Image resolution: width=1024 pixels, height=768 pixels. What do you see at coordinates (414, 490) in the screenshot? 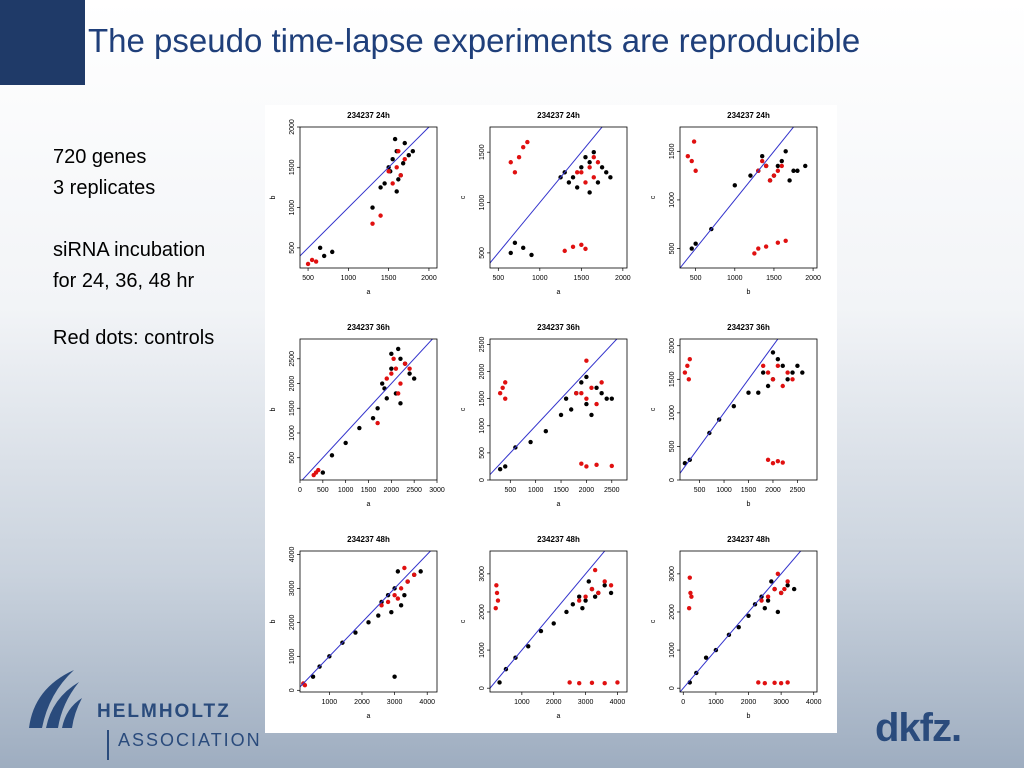
I see `x-tick-label: 2500` at bounding box center [414, 490].